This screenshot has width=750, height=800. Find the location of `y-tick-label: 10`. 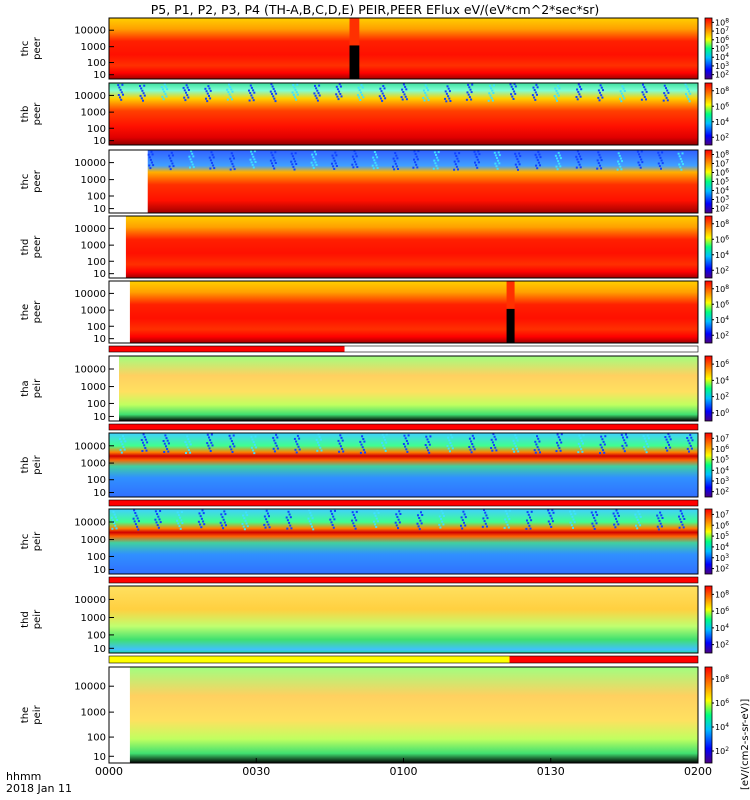

y-tick-label: 10 is located at coordinates (99, 75).